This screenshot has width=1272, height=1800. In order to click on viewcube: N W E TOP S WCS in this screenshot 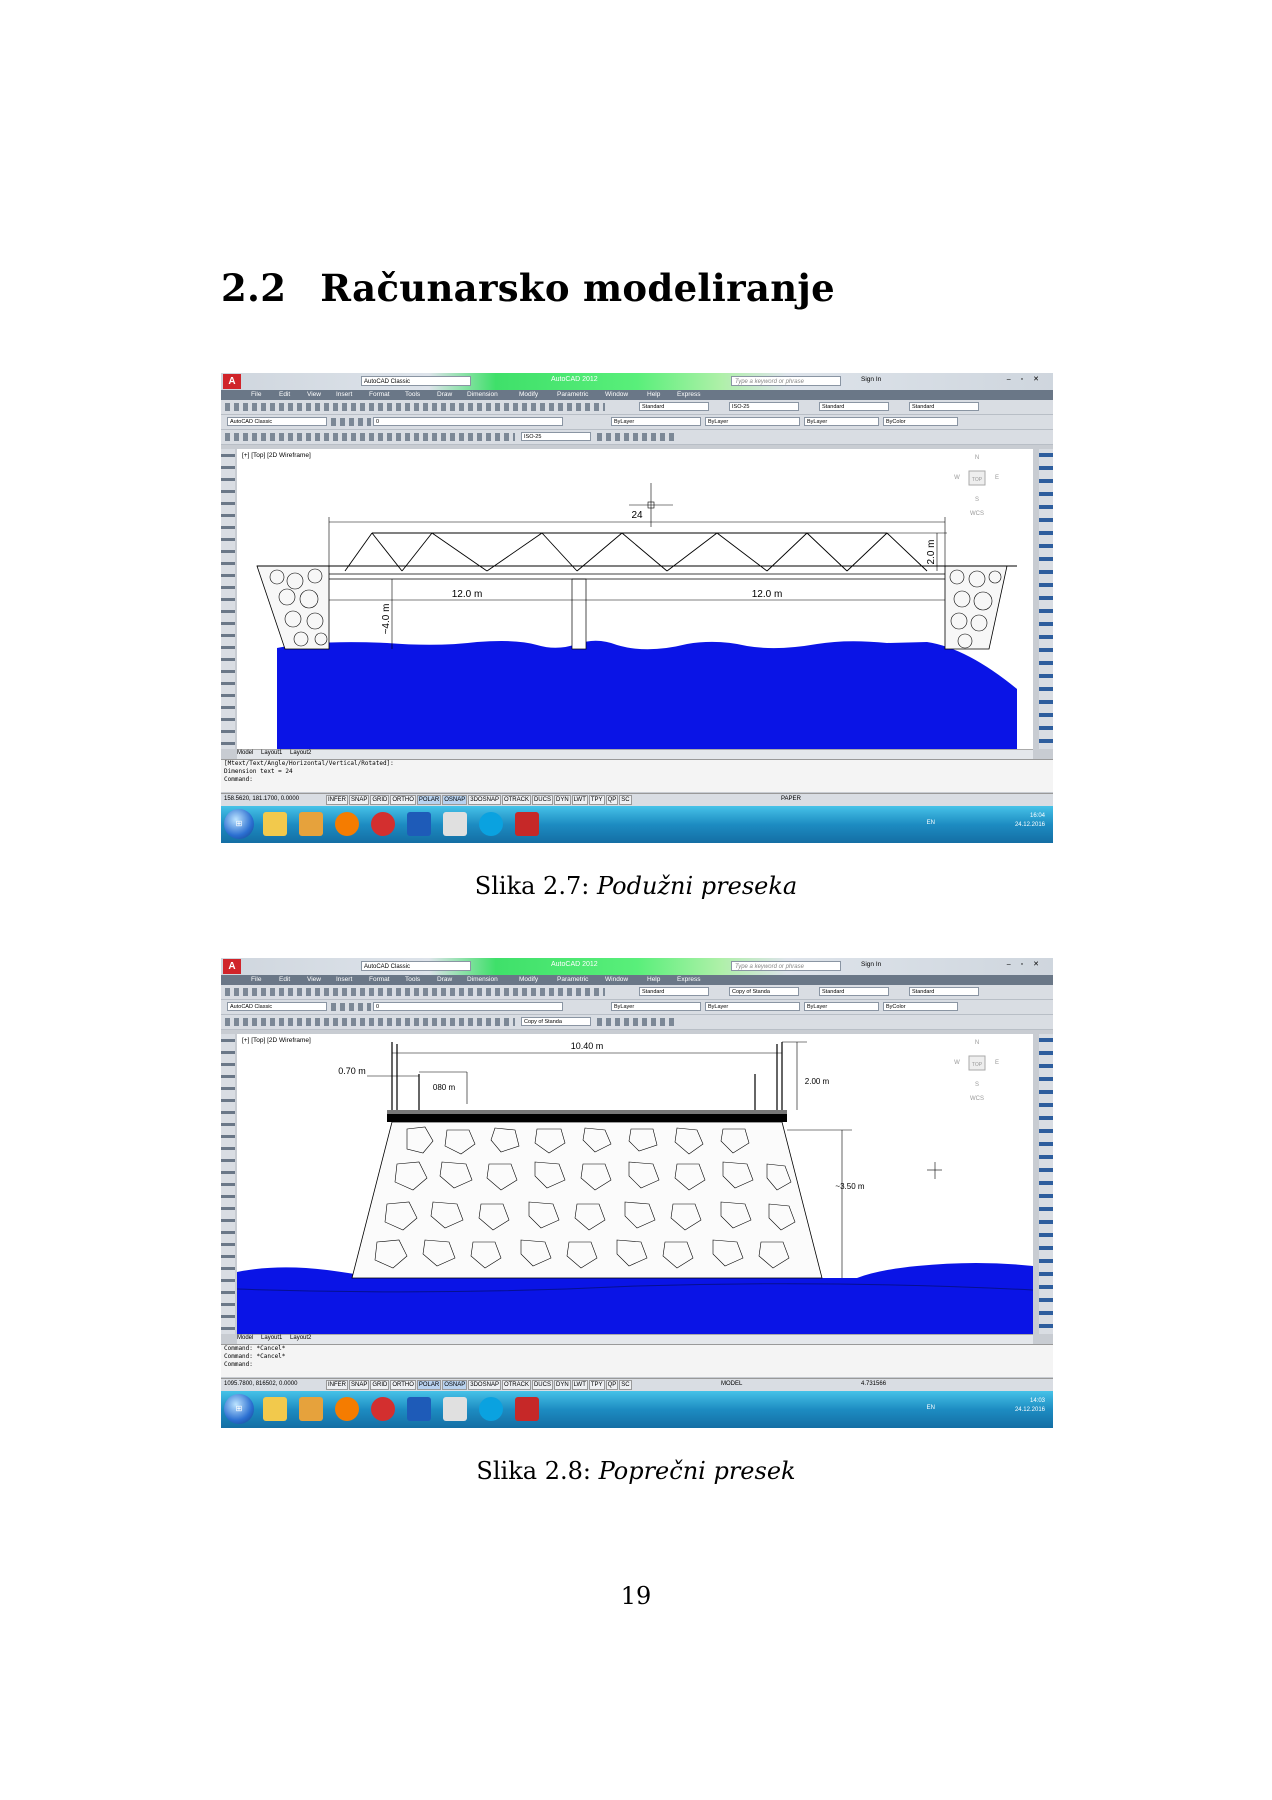, I will do `click(976, 1071)`.